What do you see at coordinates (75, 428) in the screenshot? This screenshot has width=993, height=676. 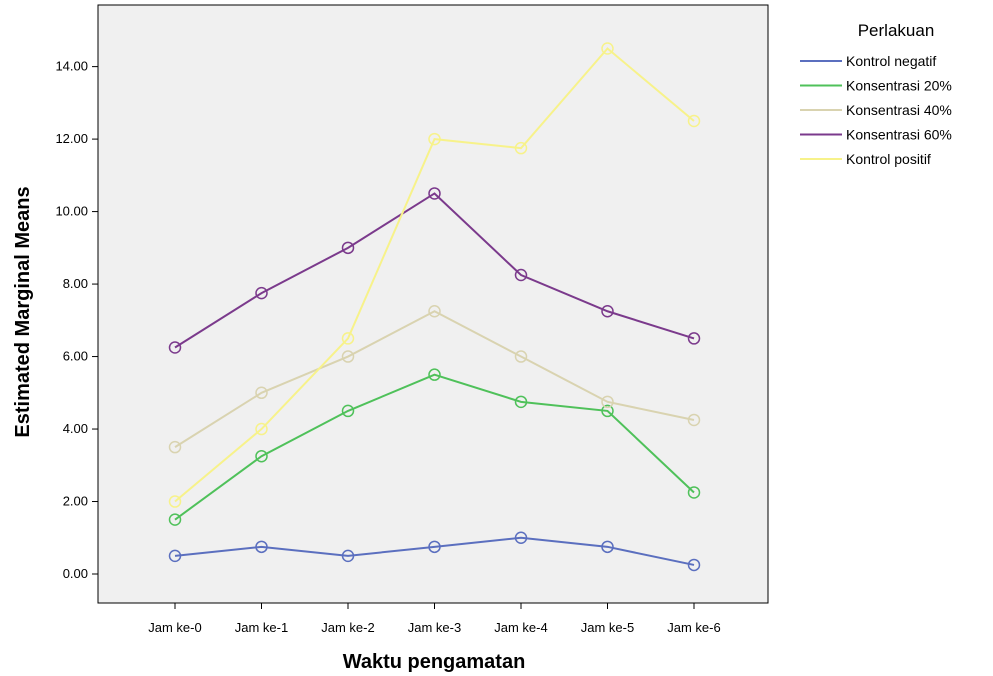 I see `y-tick-label: 4.00` at bounding box center [75, 428].